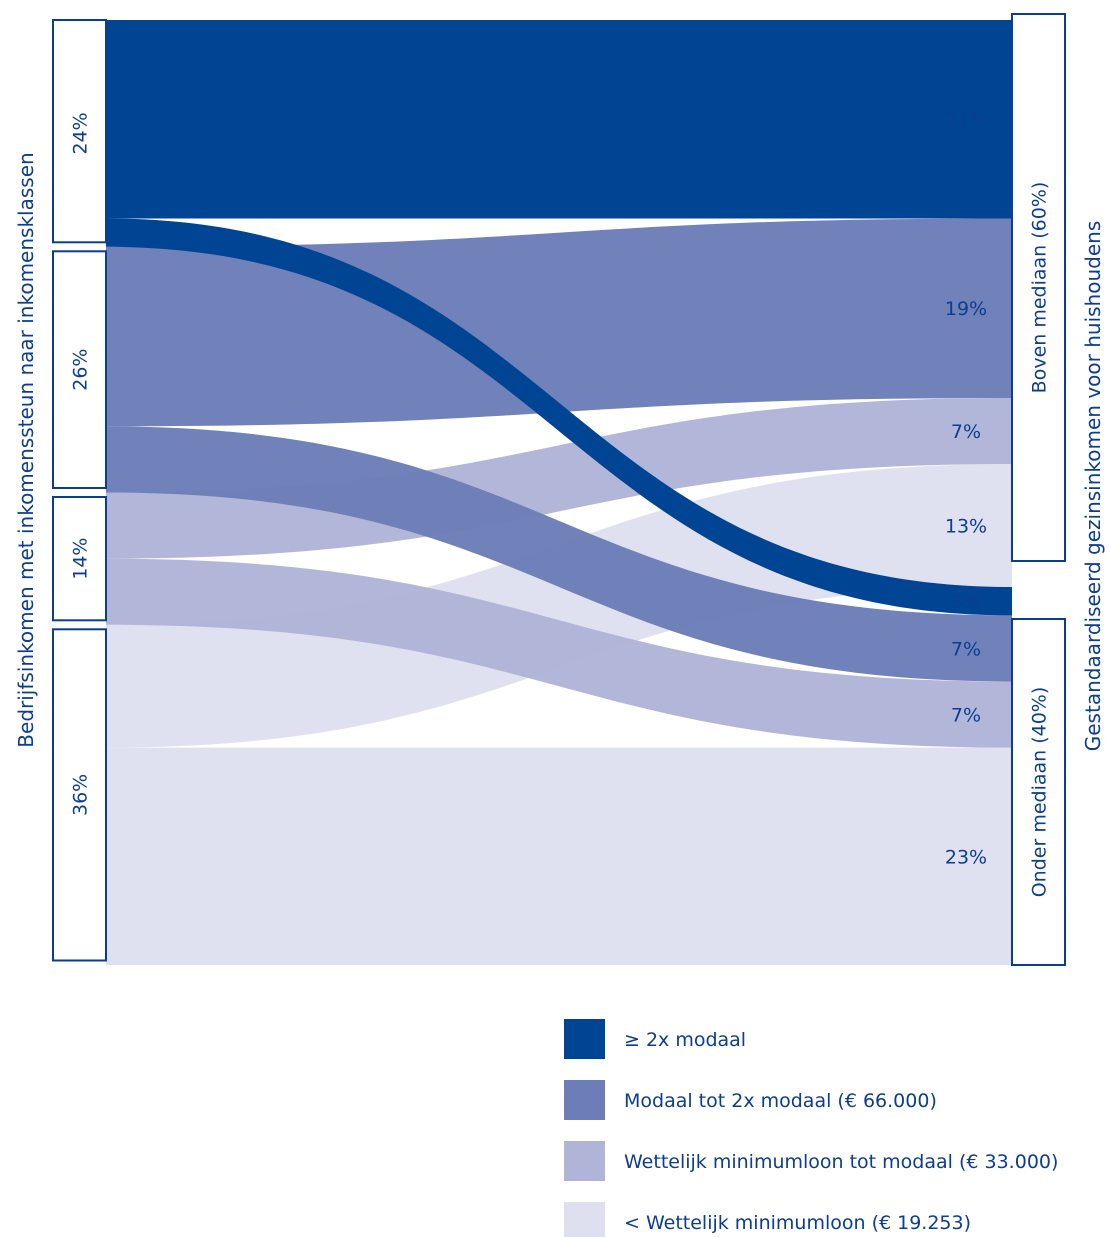 The image size is (1110, 1237). What do you see at coordinates (81, 795) in the screenshot?
I see `source-node-label: 36%` at bounding box center [81, 795].